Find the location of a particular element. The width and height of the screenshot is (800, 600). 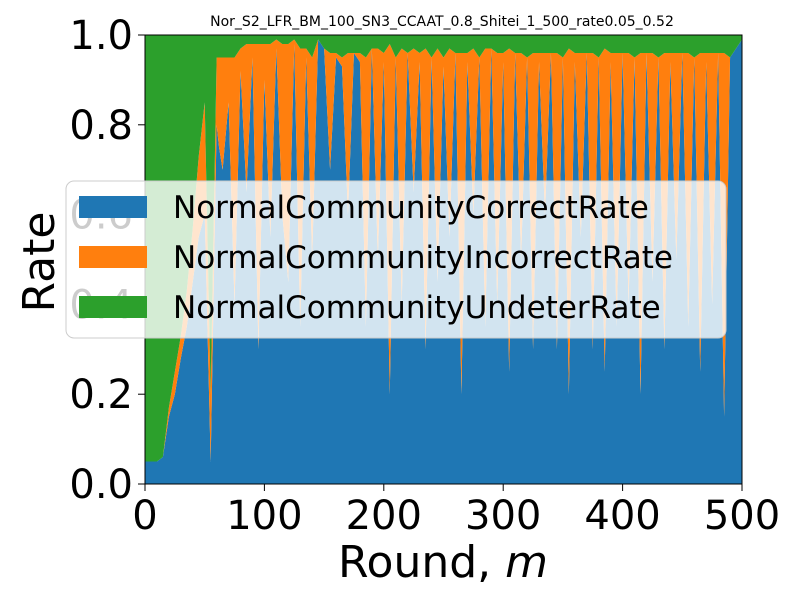

x-tick-label: 500 is located at coordinates (742, 516).